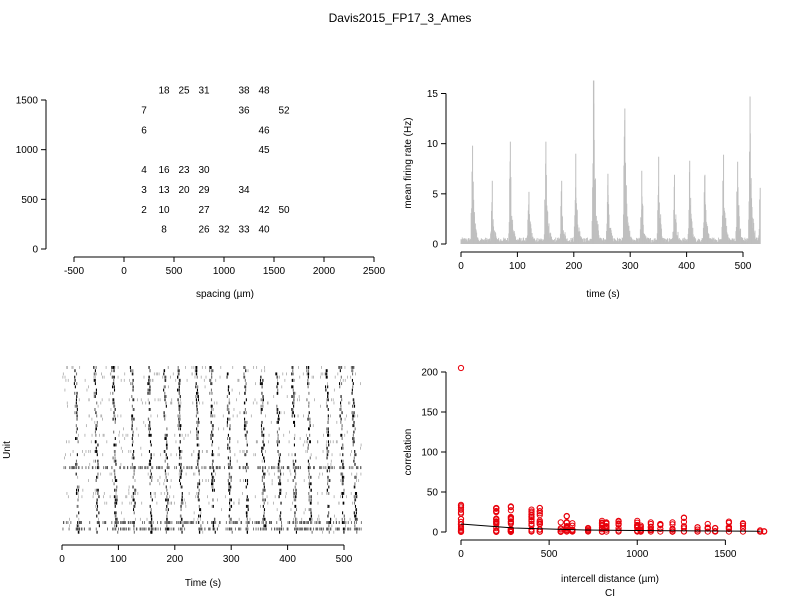  Describe the element at coordinates (164, 190) in the screenshot. I see `electrode-label: 13` at that location.